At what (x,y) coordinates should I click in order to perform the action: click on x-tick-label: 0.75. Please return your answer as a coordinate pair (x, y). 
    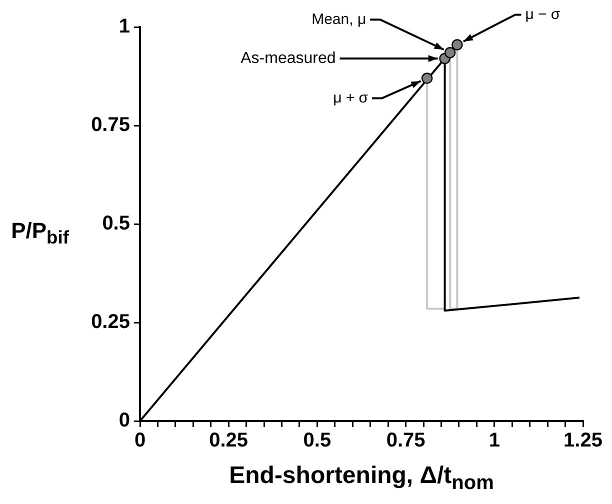
    Looking at the image, I should click on (406, 441).